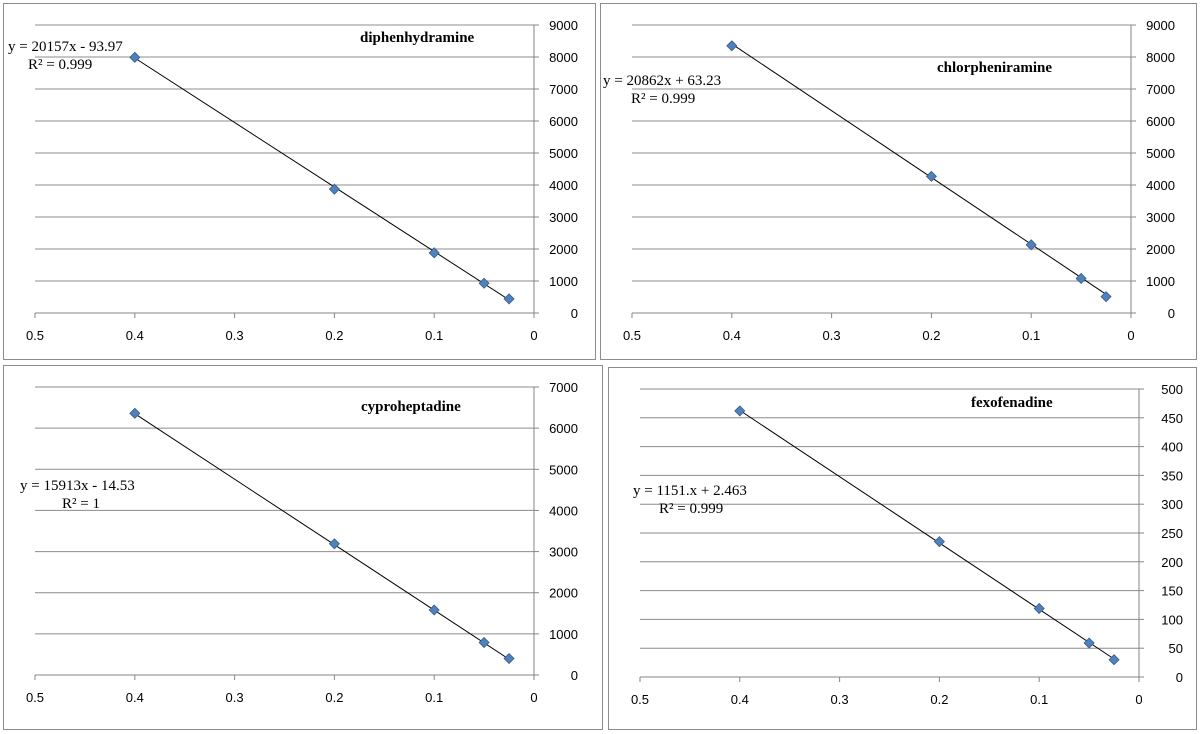 The width and height of the screenshot is (1200, 734). Describe the element at coordinates (1172, 418) in the screenshot. I see `y-tick-label: 450` at that location.